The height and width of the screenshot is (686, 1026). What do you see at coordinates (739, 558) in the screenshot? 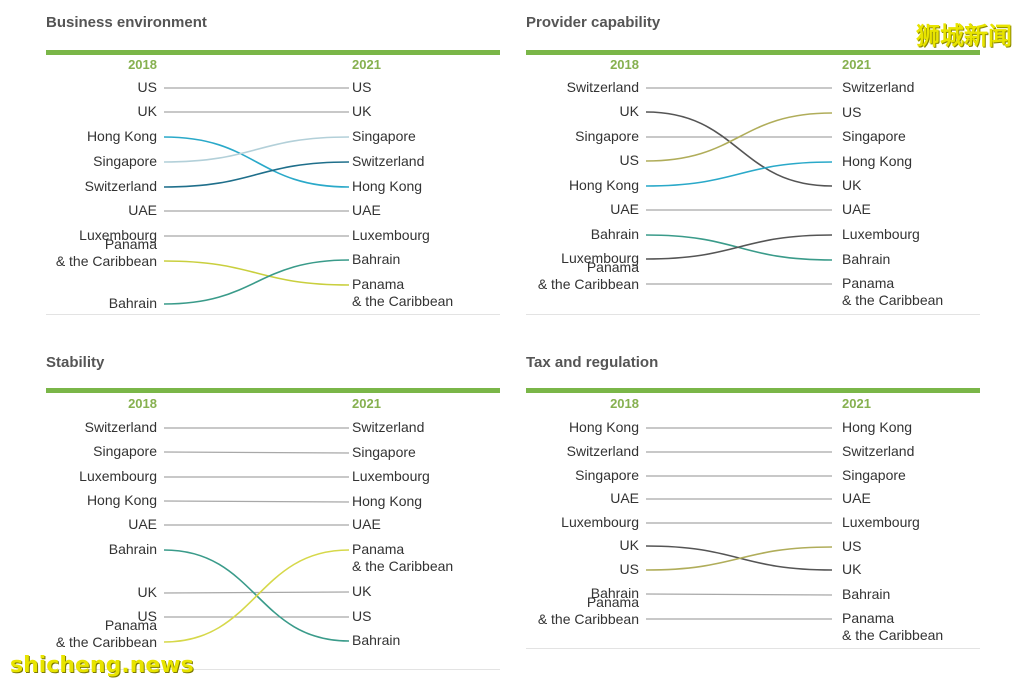
I see `slope-line-us` at bounding box center [739, 558].